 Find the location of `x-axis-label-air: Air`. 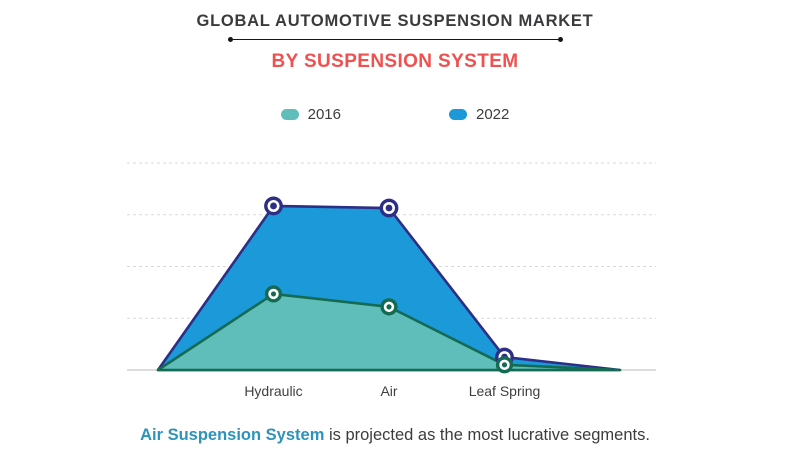

x-axis-label-air: Air is located at coordinates (388, 391).